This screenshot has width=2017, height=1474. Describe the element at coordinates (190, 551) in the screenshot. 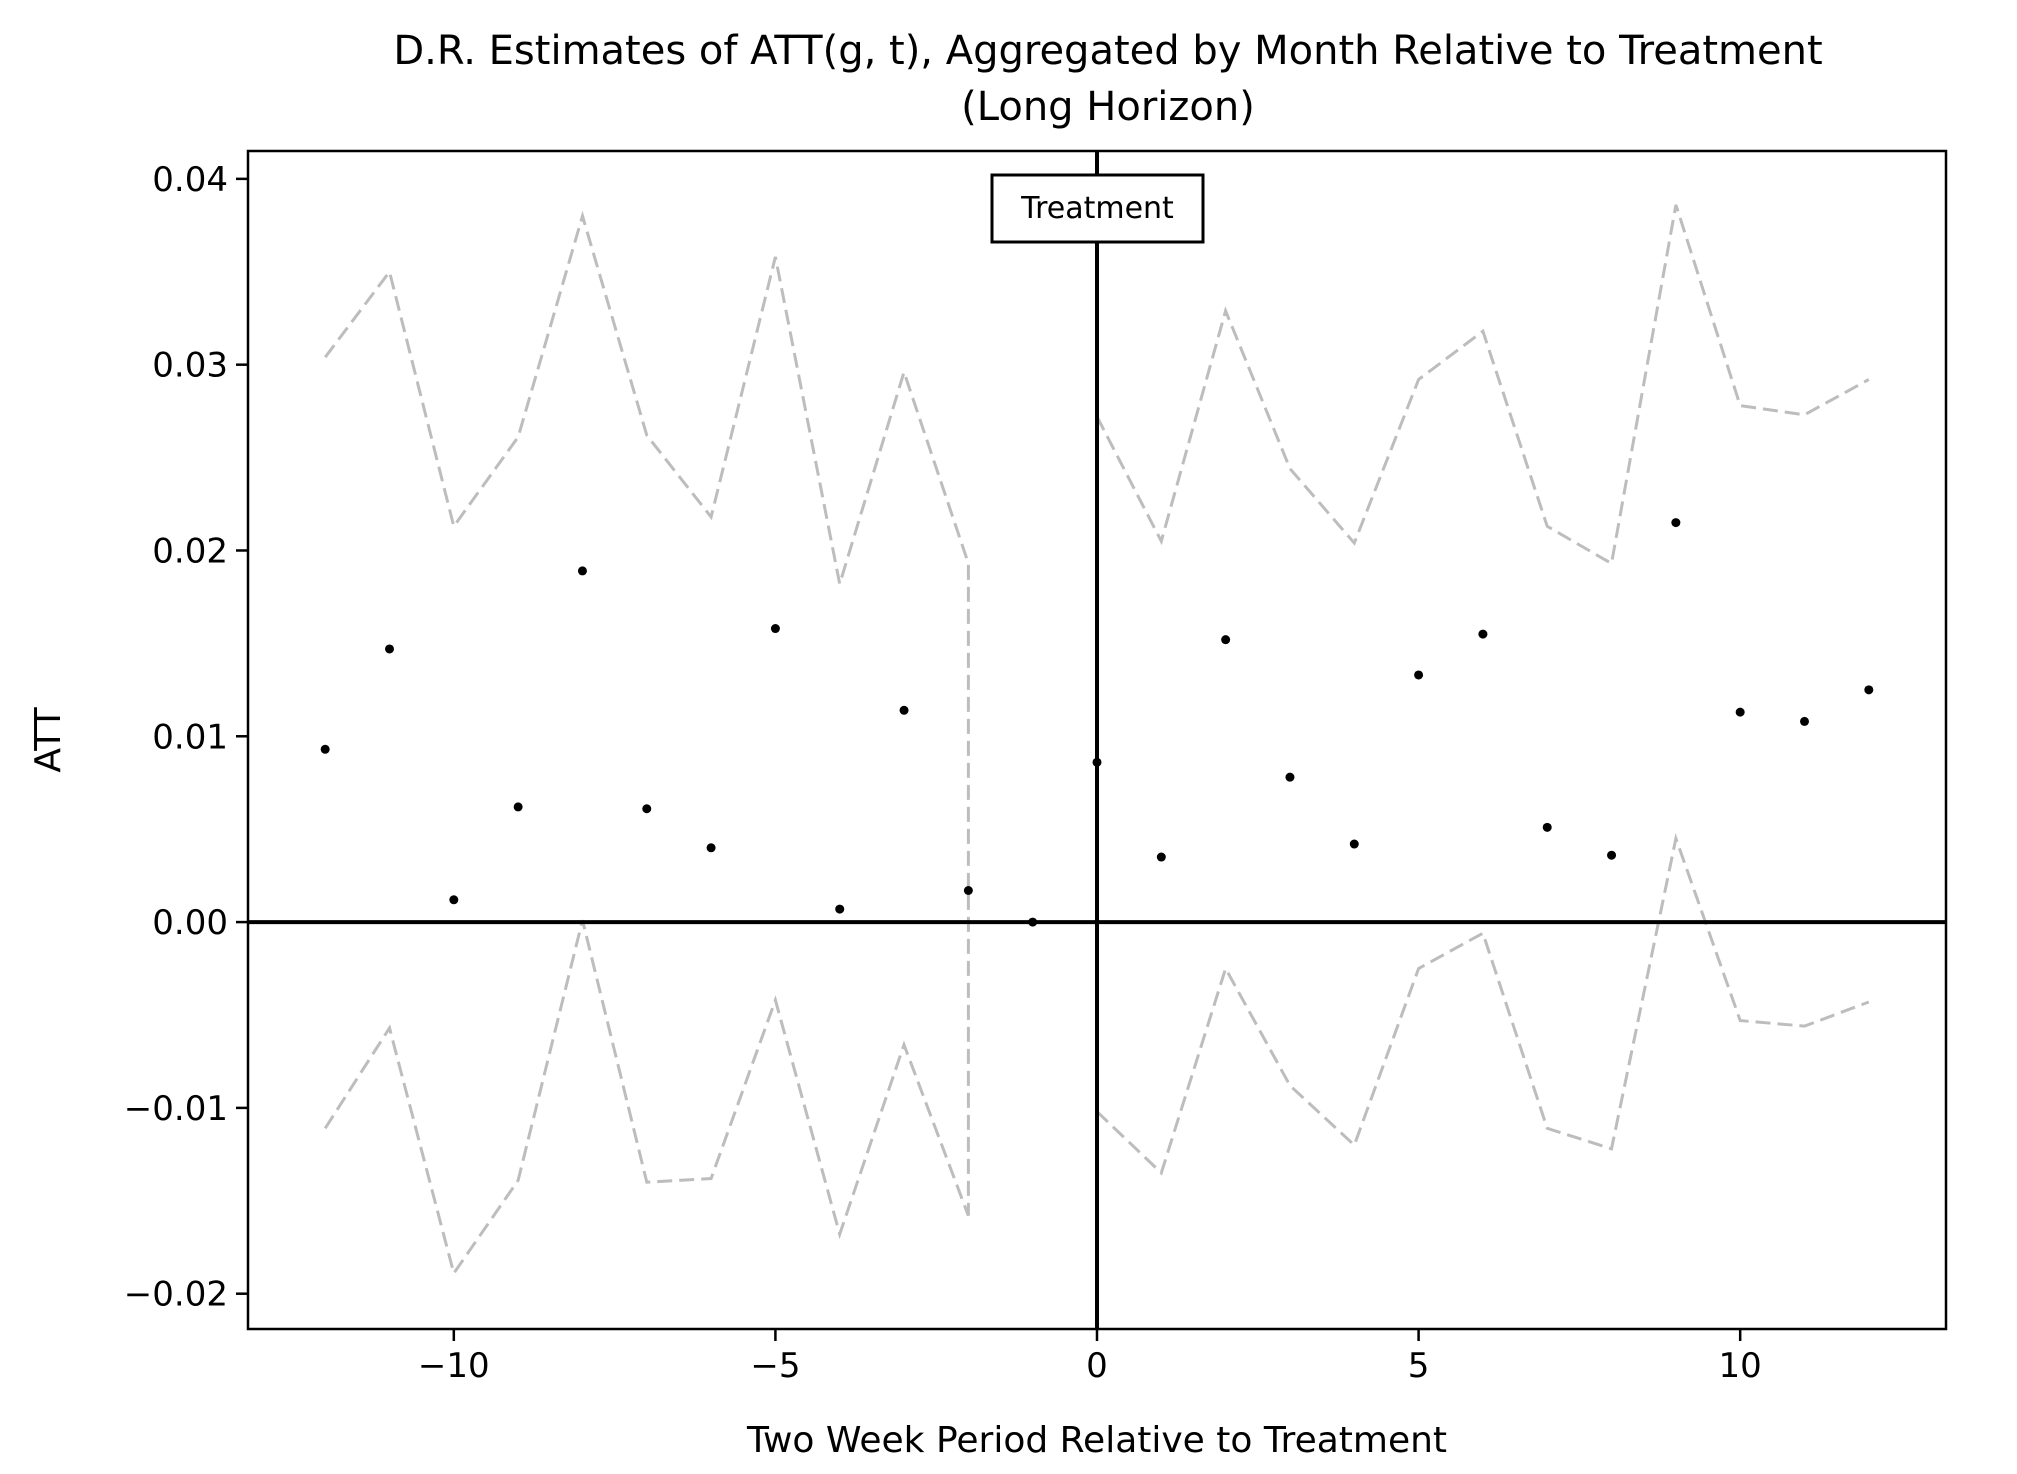

I see `y-tick-label: 0.02` at that location.